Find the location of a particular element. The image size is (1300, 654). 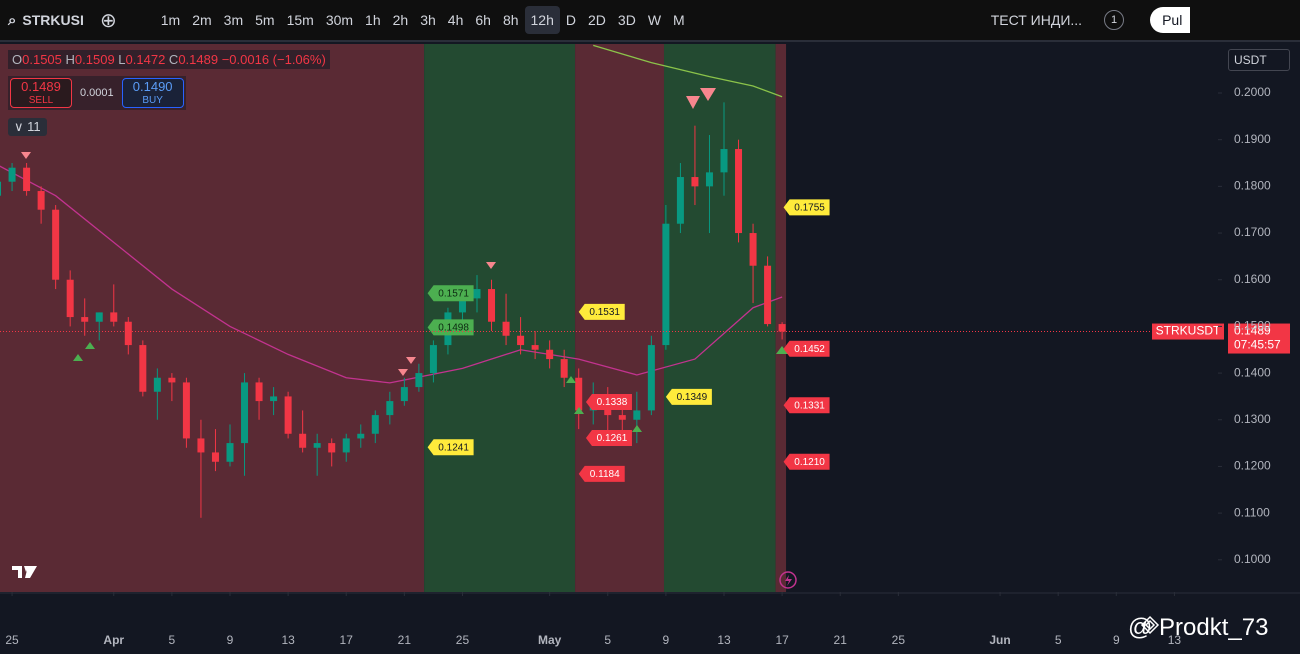

interval: M is located at coordinates (679, 20).